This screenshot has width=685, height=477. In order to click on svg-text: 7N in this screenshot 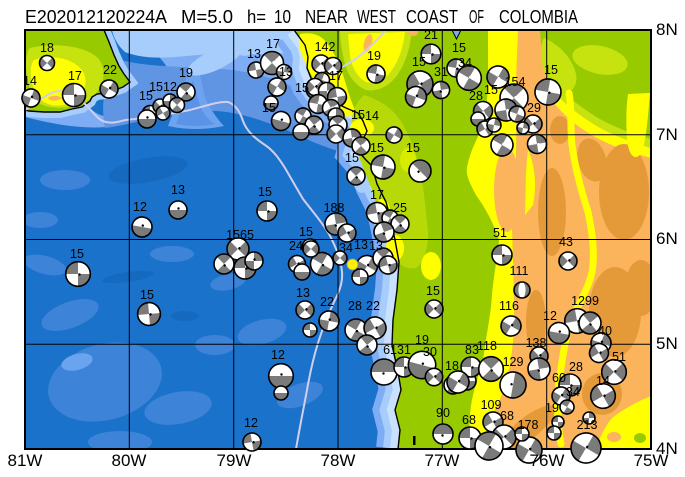, I will do `click(667, 134)`.